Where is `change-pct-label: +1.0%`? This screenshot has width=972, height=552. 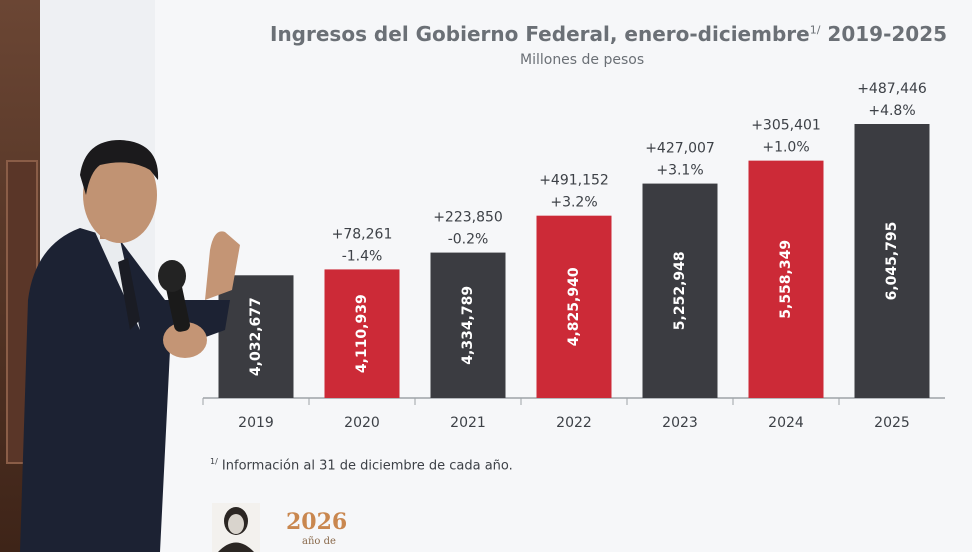
change-pct-label: +1.0% is located at coordinates (785, 148).